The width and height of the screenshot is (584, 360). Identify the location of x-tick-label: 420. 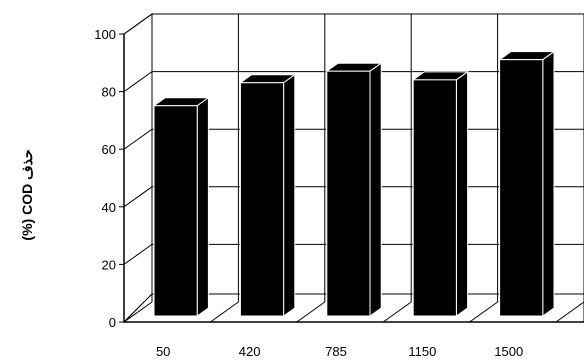
(250, 351).